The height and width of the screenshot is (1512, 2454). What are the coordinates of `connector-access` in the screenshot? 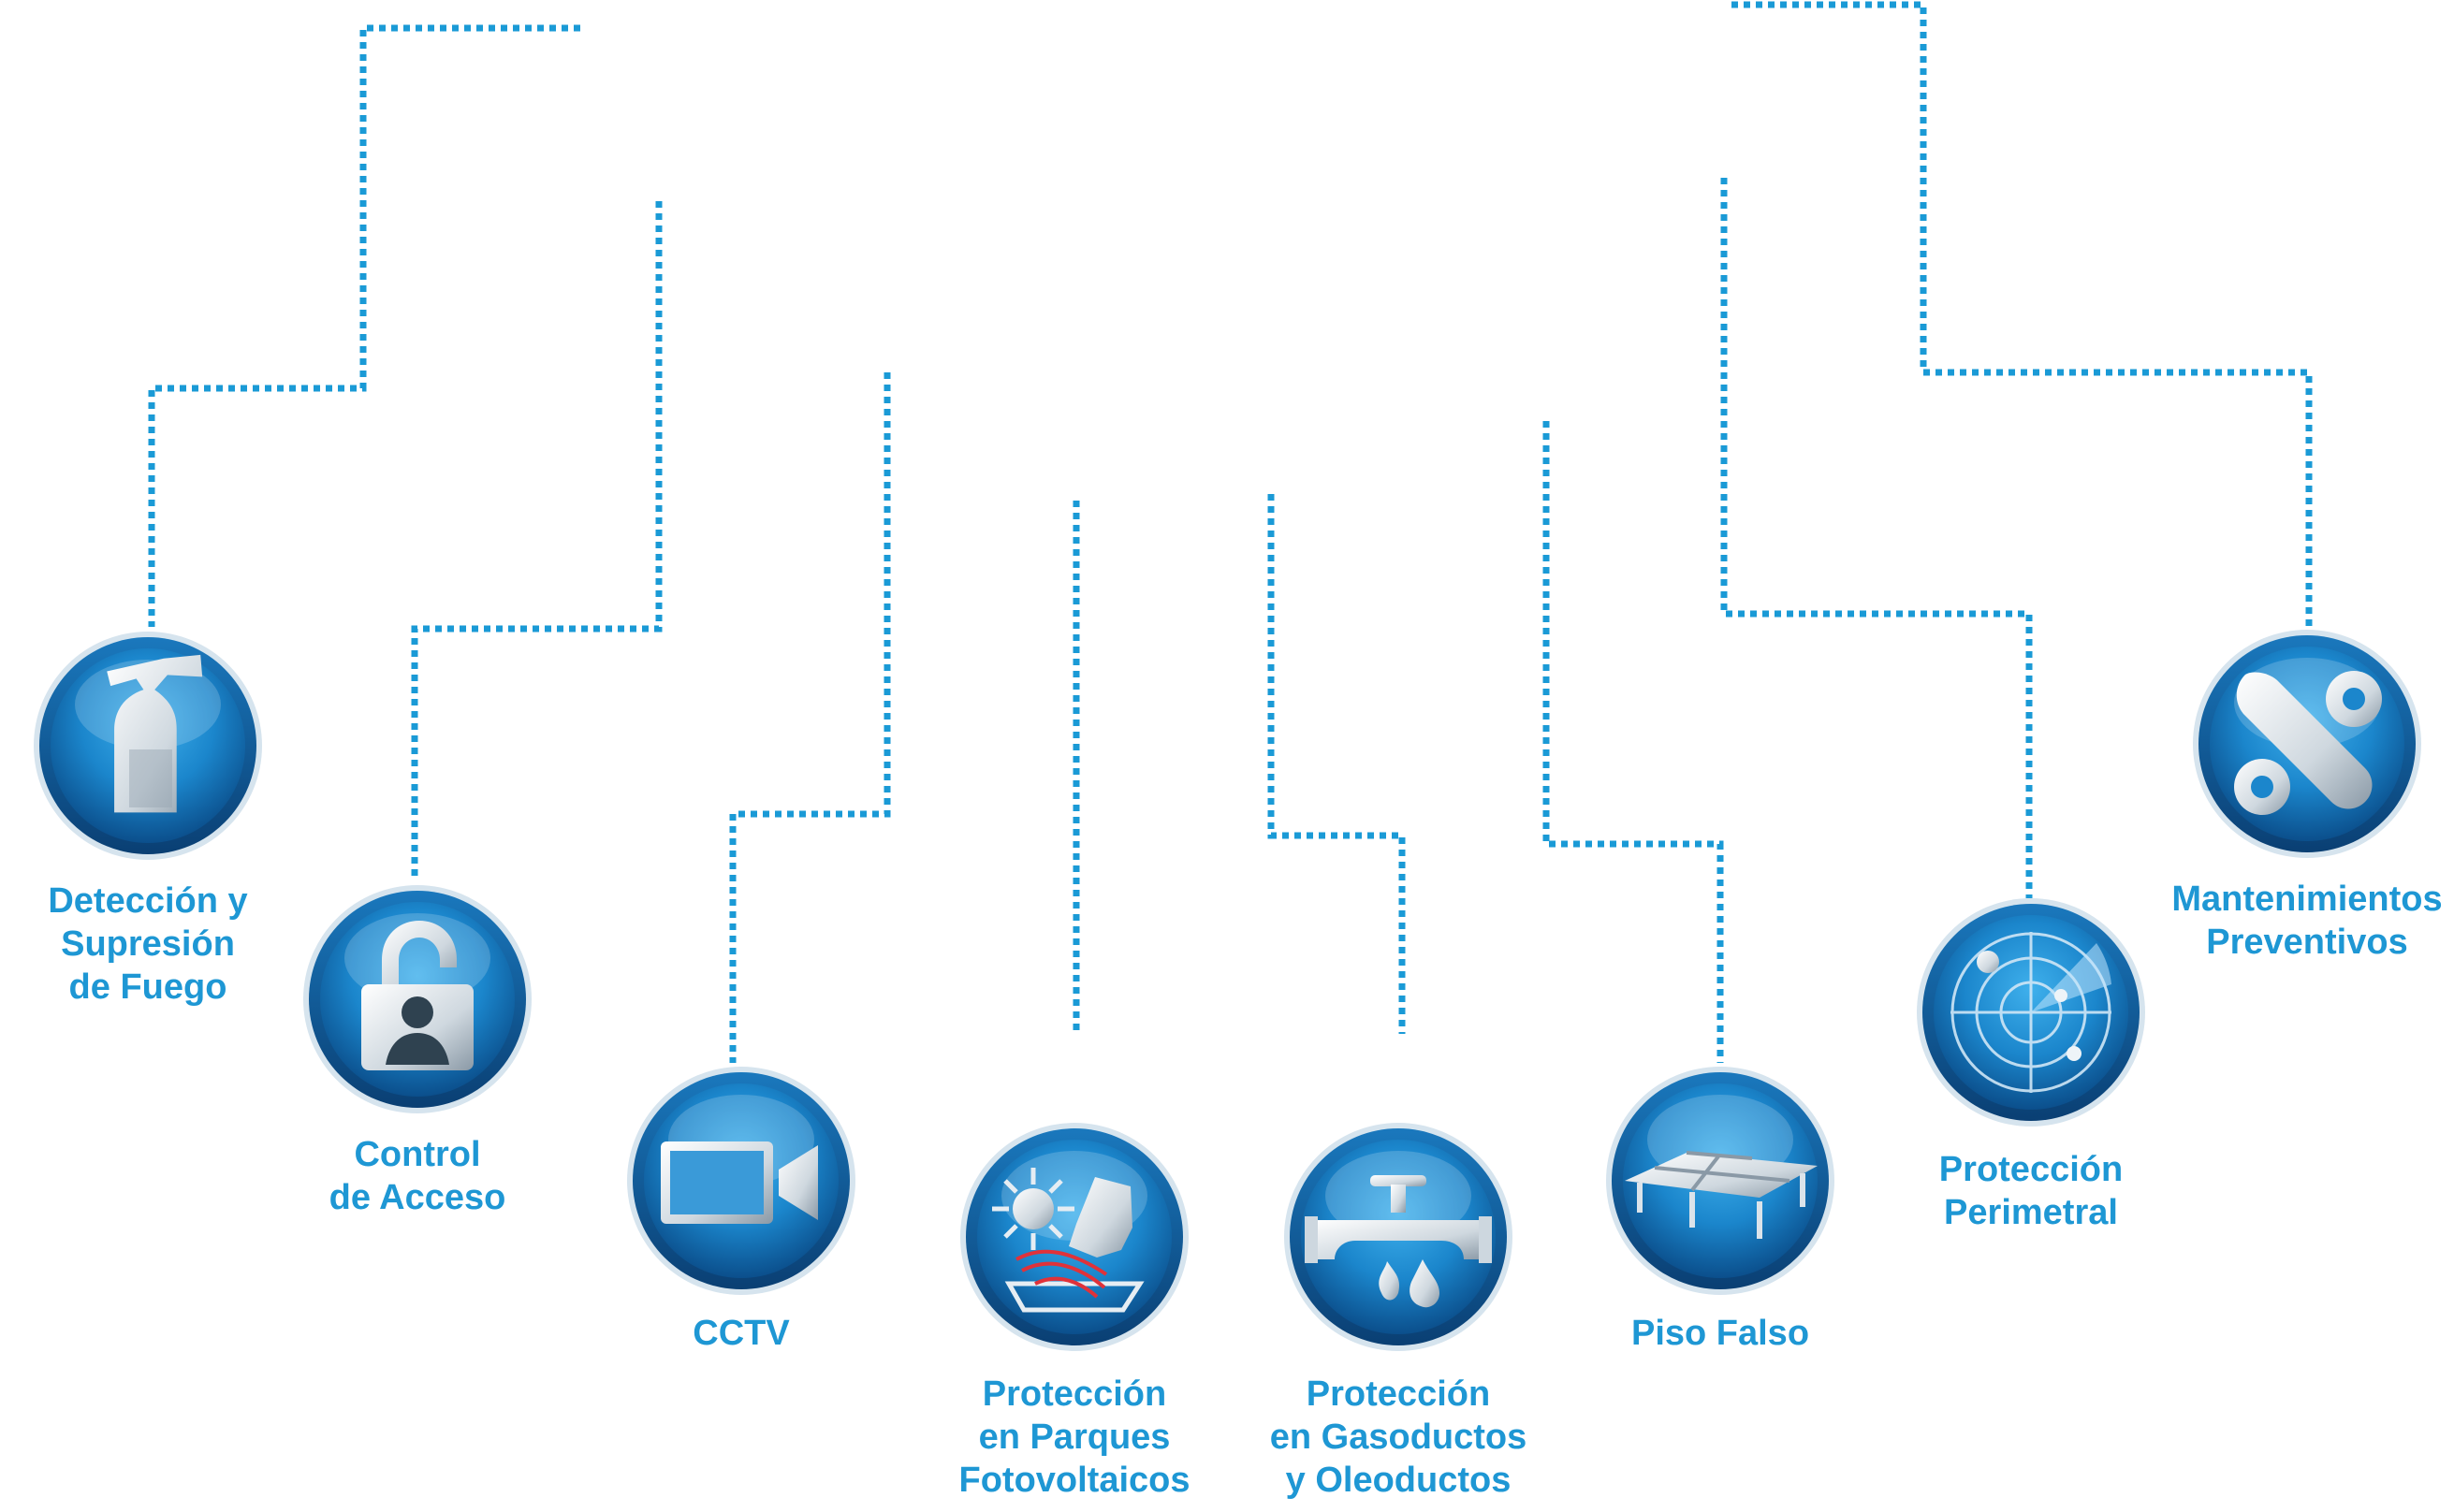 It's located at (537, 541).